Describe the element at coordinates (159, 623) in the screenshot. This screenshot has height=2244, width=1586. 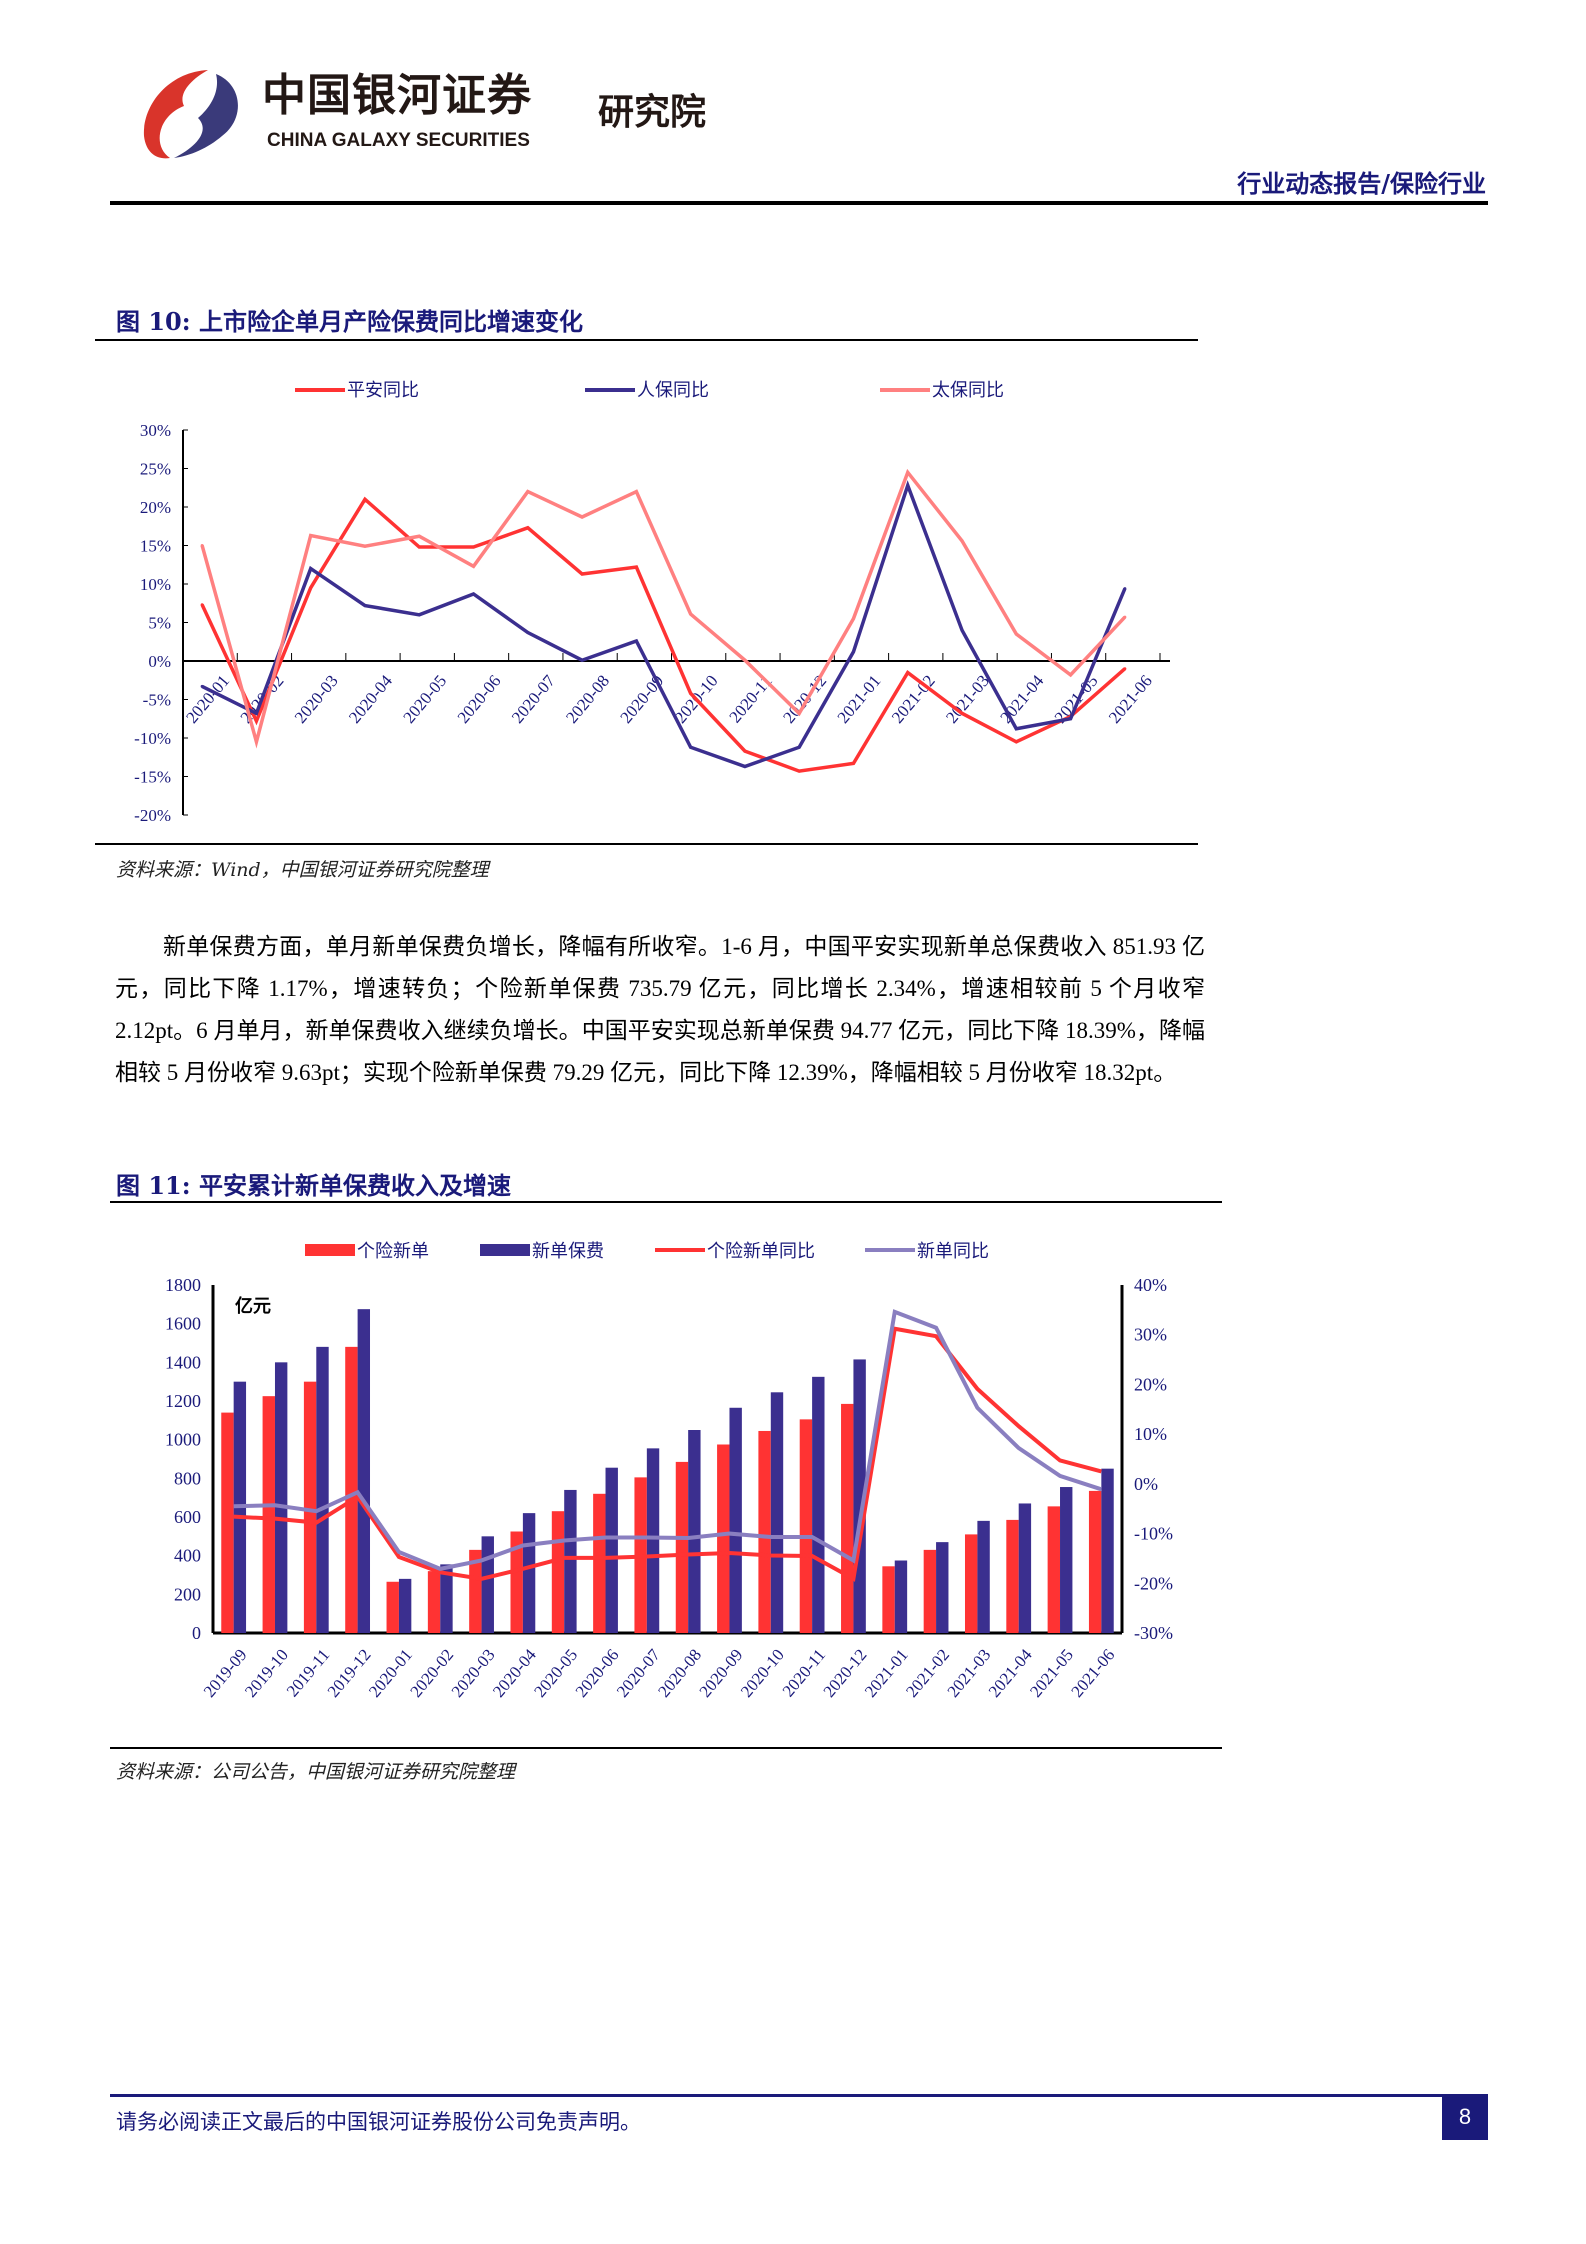
I see `y-tick-label: 5%` at that location.